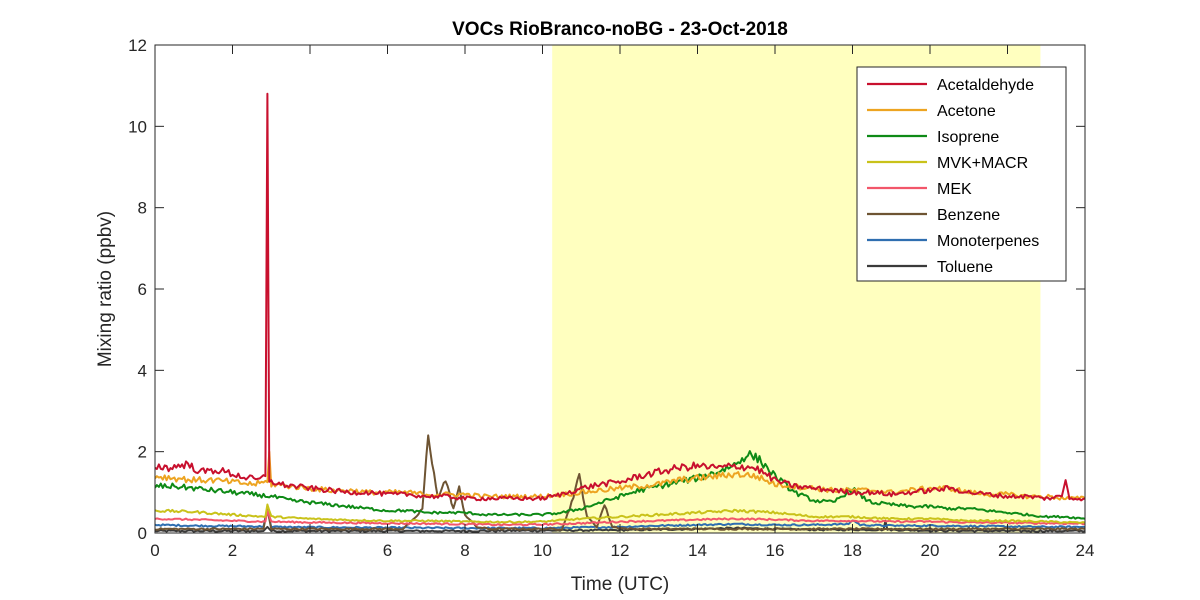 The height and width of the screenshot is (600, 1200). What do you see at coordinates (1085, 550) in the screenshot?
I see `x-tick-label: 24` at bounding box center [1085, 550].